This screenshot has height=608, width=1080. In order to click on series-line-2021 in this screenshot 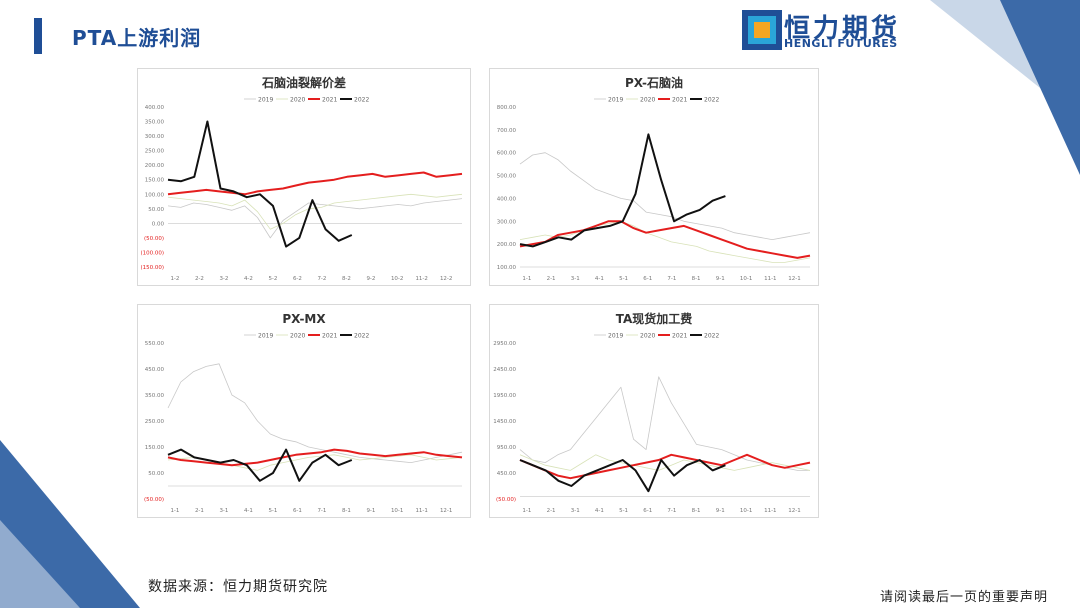, I will do `click(315, 183)`.